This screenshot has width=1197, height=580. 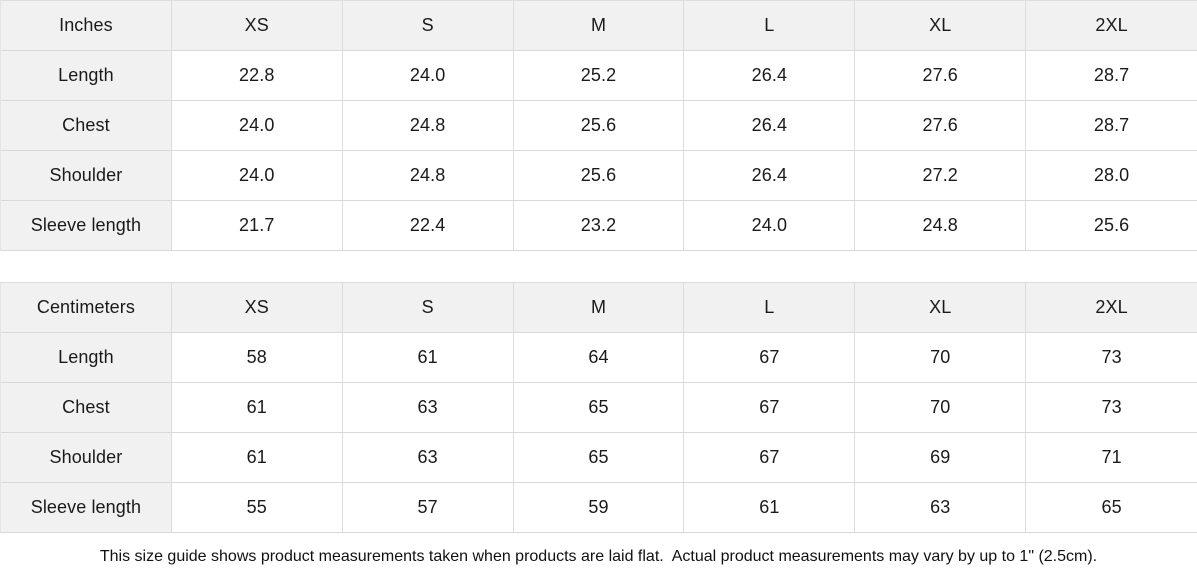 I want to click on measurement-cell: 57, so click(x=428, y=508).